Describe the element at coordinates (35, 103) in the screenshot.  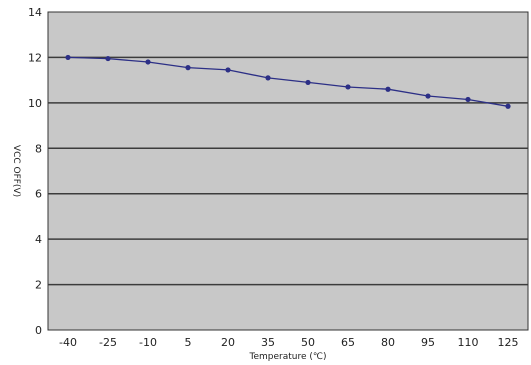
I see `y-tick-label: 10` at that location.